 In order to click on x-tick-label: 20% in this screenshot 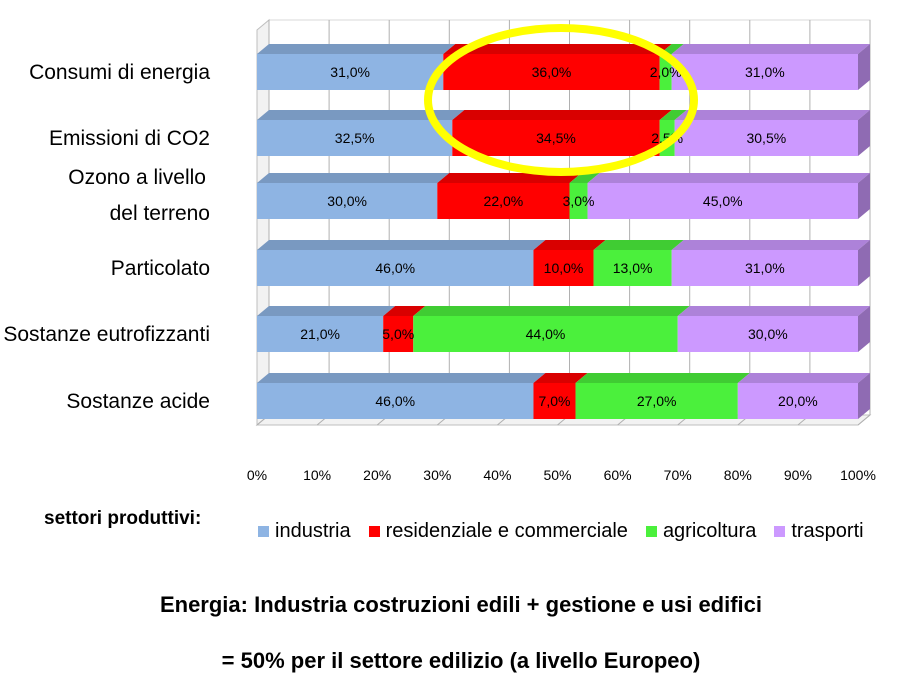, I will do `click(377, 475)`.